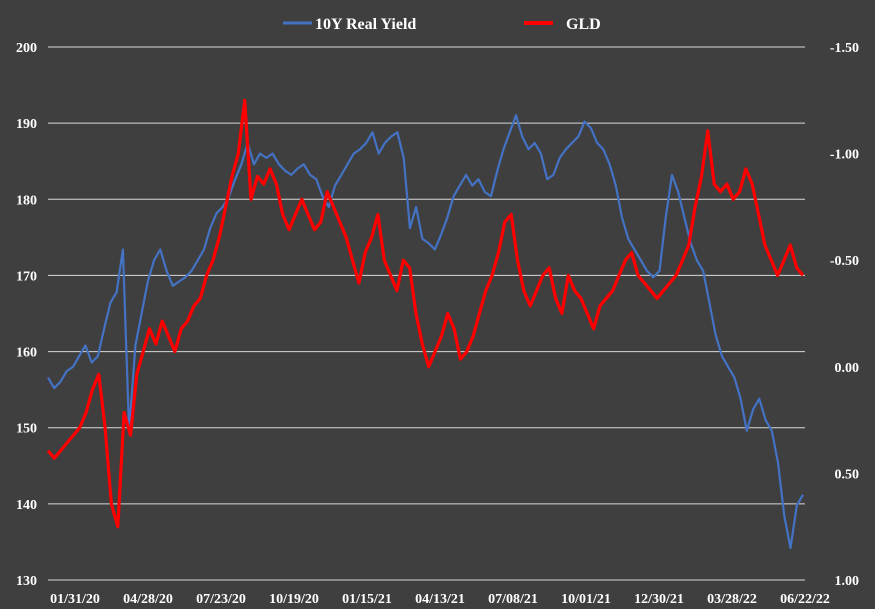 This screenshot has width=875, height=609. Describe the element at coordinates (442, 24) in the screenshot. I see `legend: 10Y Real Yield GLD` at that location.